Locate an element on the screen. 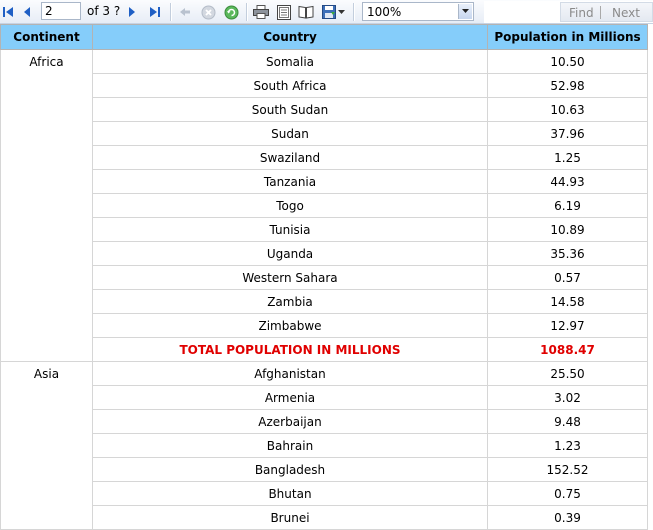 This screenshot has height=530, width=653. first-page-button is located at coordinates (8, 12).